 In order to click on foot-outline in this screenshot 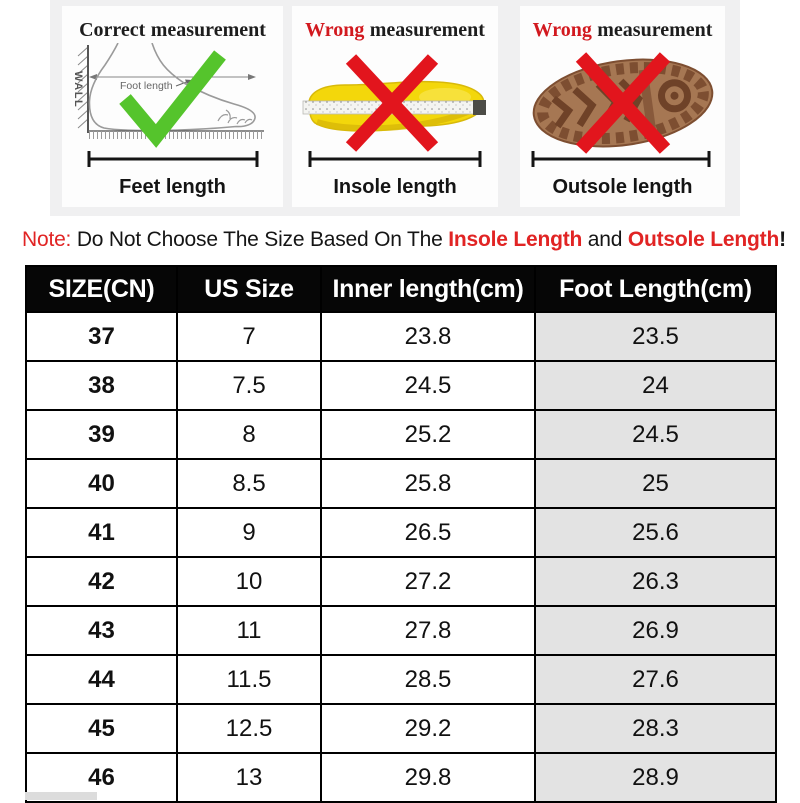, I will do `click(172, 87)`.